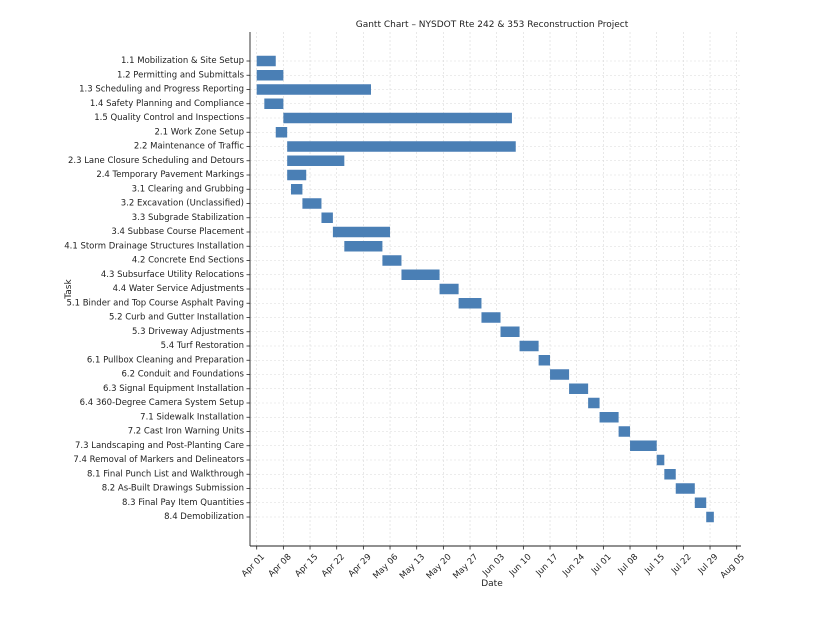 This screenshot has height=624, width=837. I want to click on y-tick-label: 1.1 Mobilization & Site Setup, so click(182, 61).